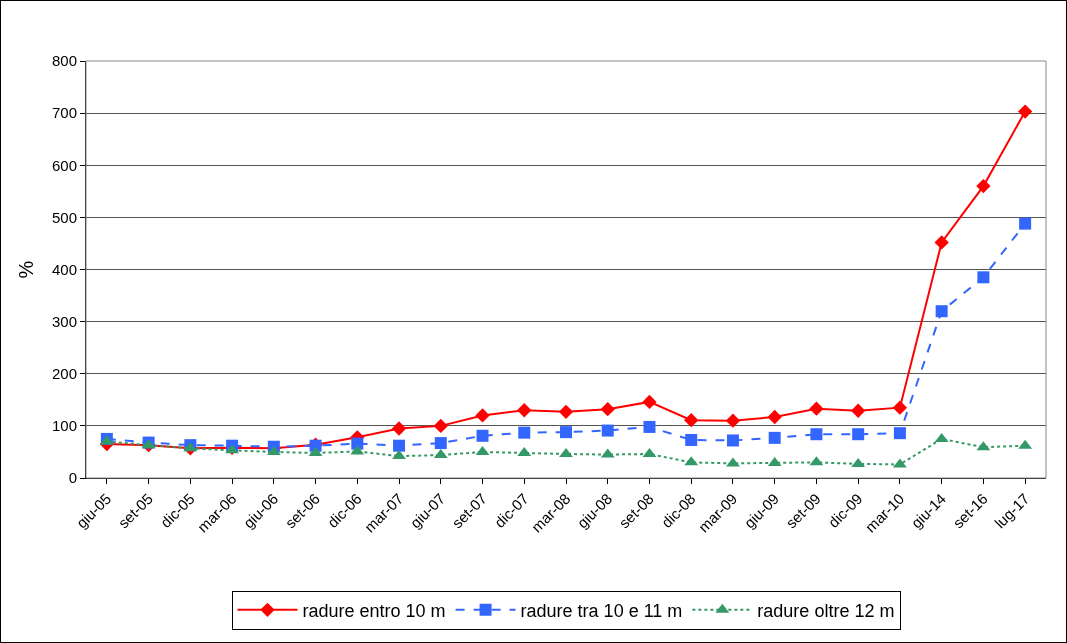 This screenshot has width=1067, height=643. Describe the element at coordinates (64, 321) in the screenshot. I see `y-tick-label: 300` at that location.